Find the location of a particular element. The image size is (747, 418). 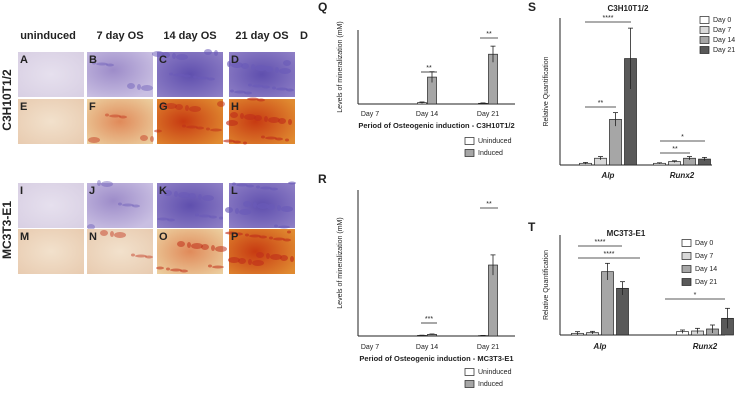

significance-label: ** is located at coordinates (601, 103).